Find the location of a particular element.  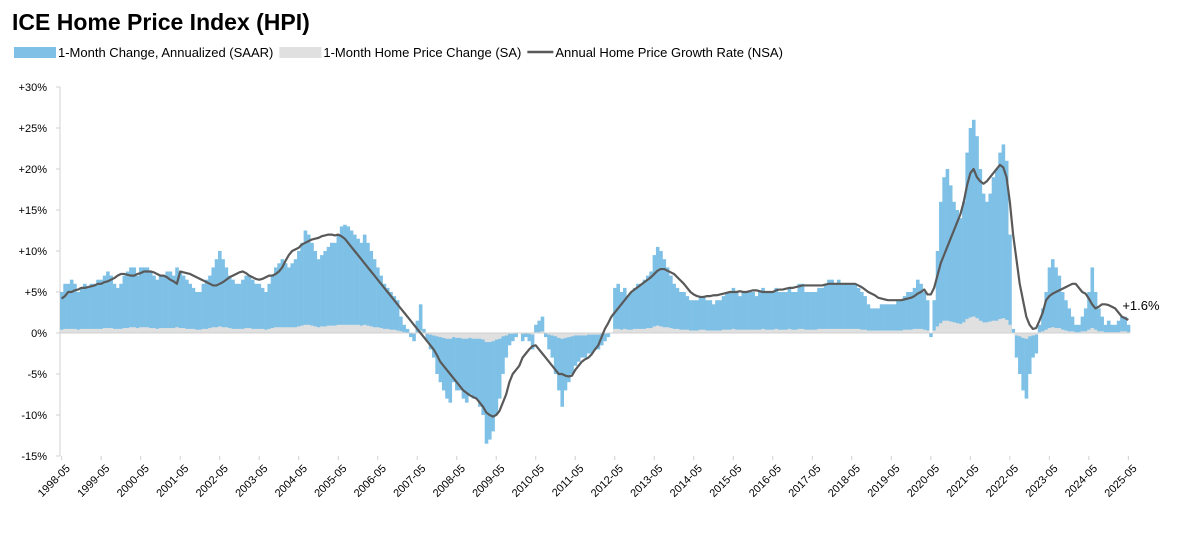

x-tick-label: 2008-05 is located at coordinates (449, 481).